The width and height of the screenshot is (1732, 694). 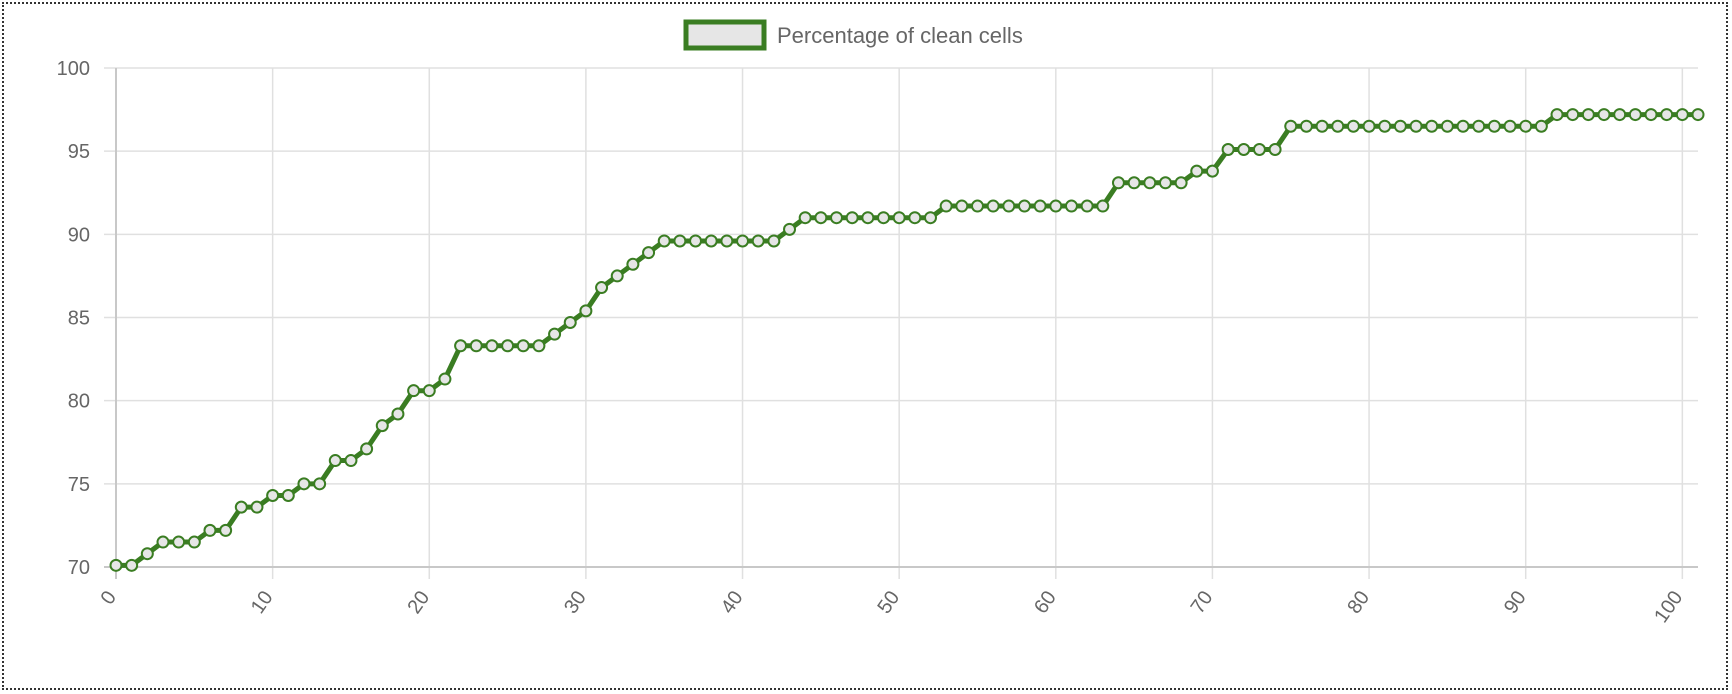 I want to click on legend-label: Percentage of clean cells, so click(x=900, y=35).